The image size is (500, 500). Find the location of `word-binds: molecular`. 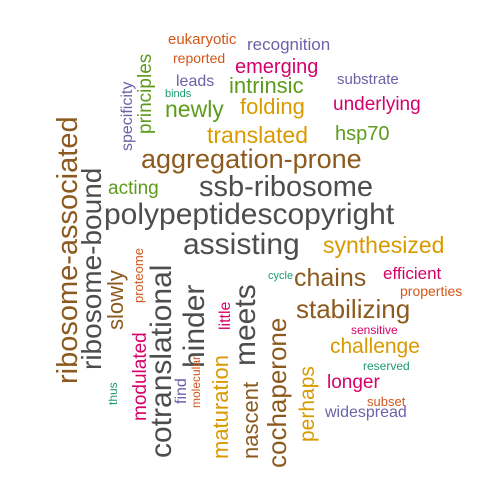

word-binds: molecular is located at coordinates (196, 381).